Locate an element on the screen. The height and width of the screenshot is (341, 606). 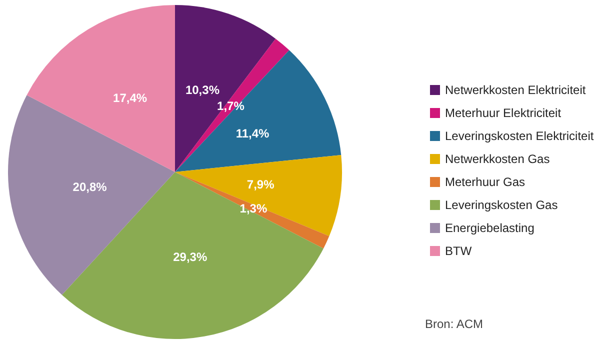
data-label: 20,8% is located at coordinates (90, 187).